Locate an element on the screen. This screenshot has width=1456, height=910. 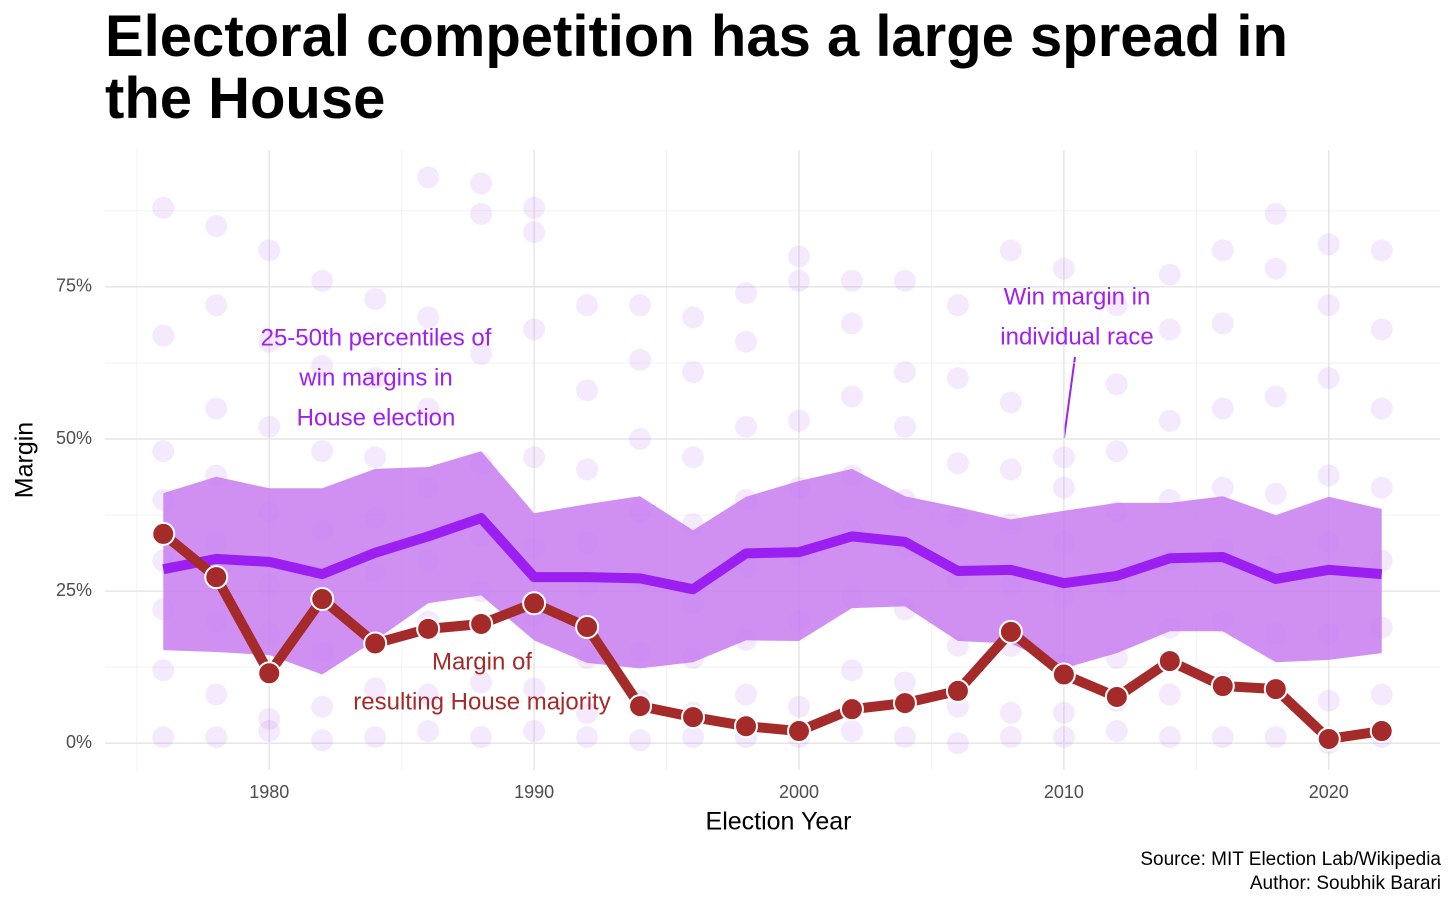
annotation: 25-50th percentiles of is located at coordinates (376, 337).